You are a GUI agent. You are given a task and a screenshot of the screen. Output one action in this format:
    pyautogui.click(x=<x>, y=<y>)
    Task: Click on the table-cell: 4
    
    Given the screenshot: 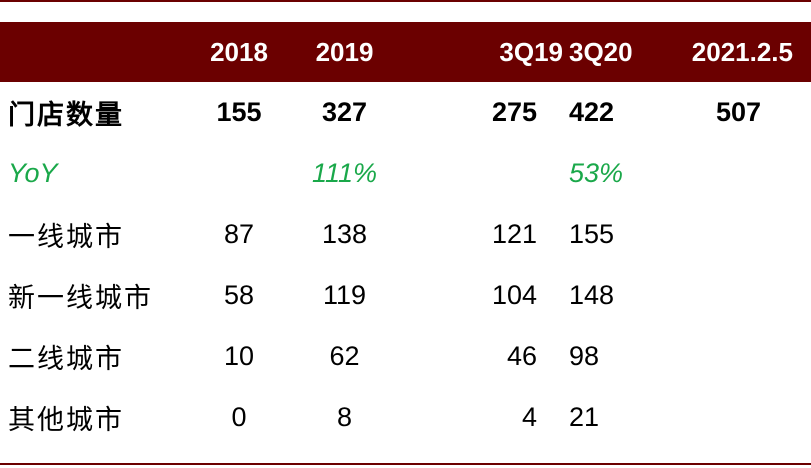 What is the action you would take?
    pyautogui.click(x=529, y=417)
    